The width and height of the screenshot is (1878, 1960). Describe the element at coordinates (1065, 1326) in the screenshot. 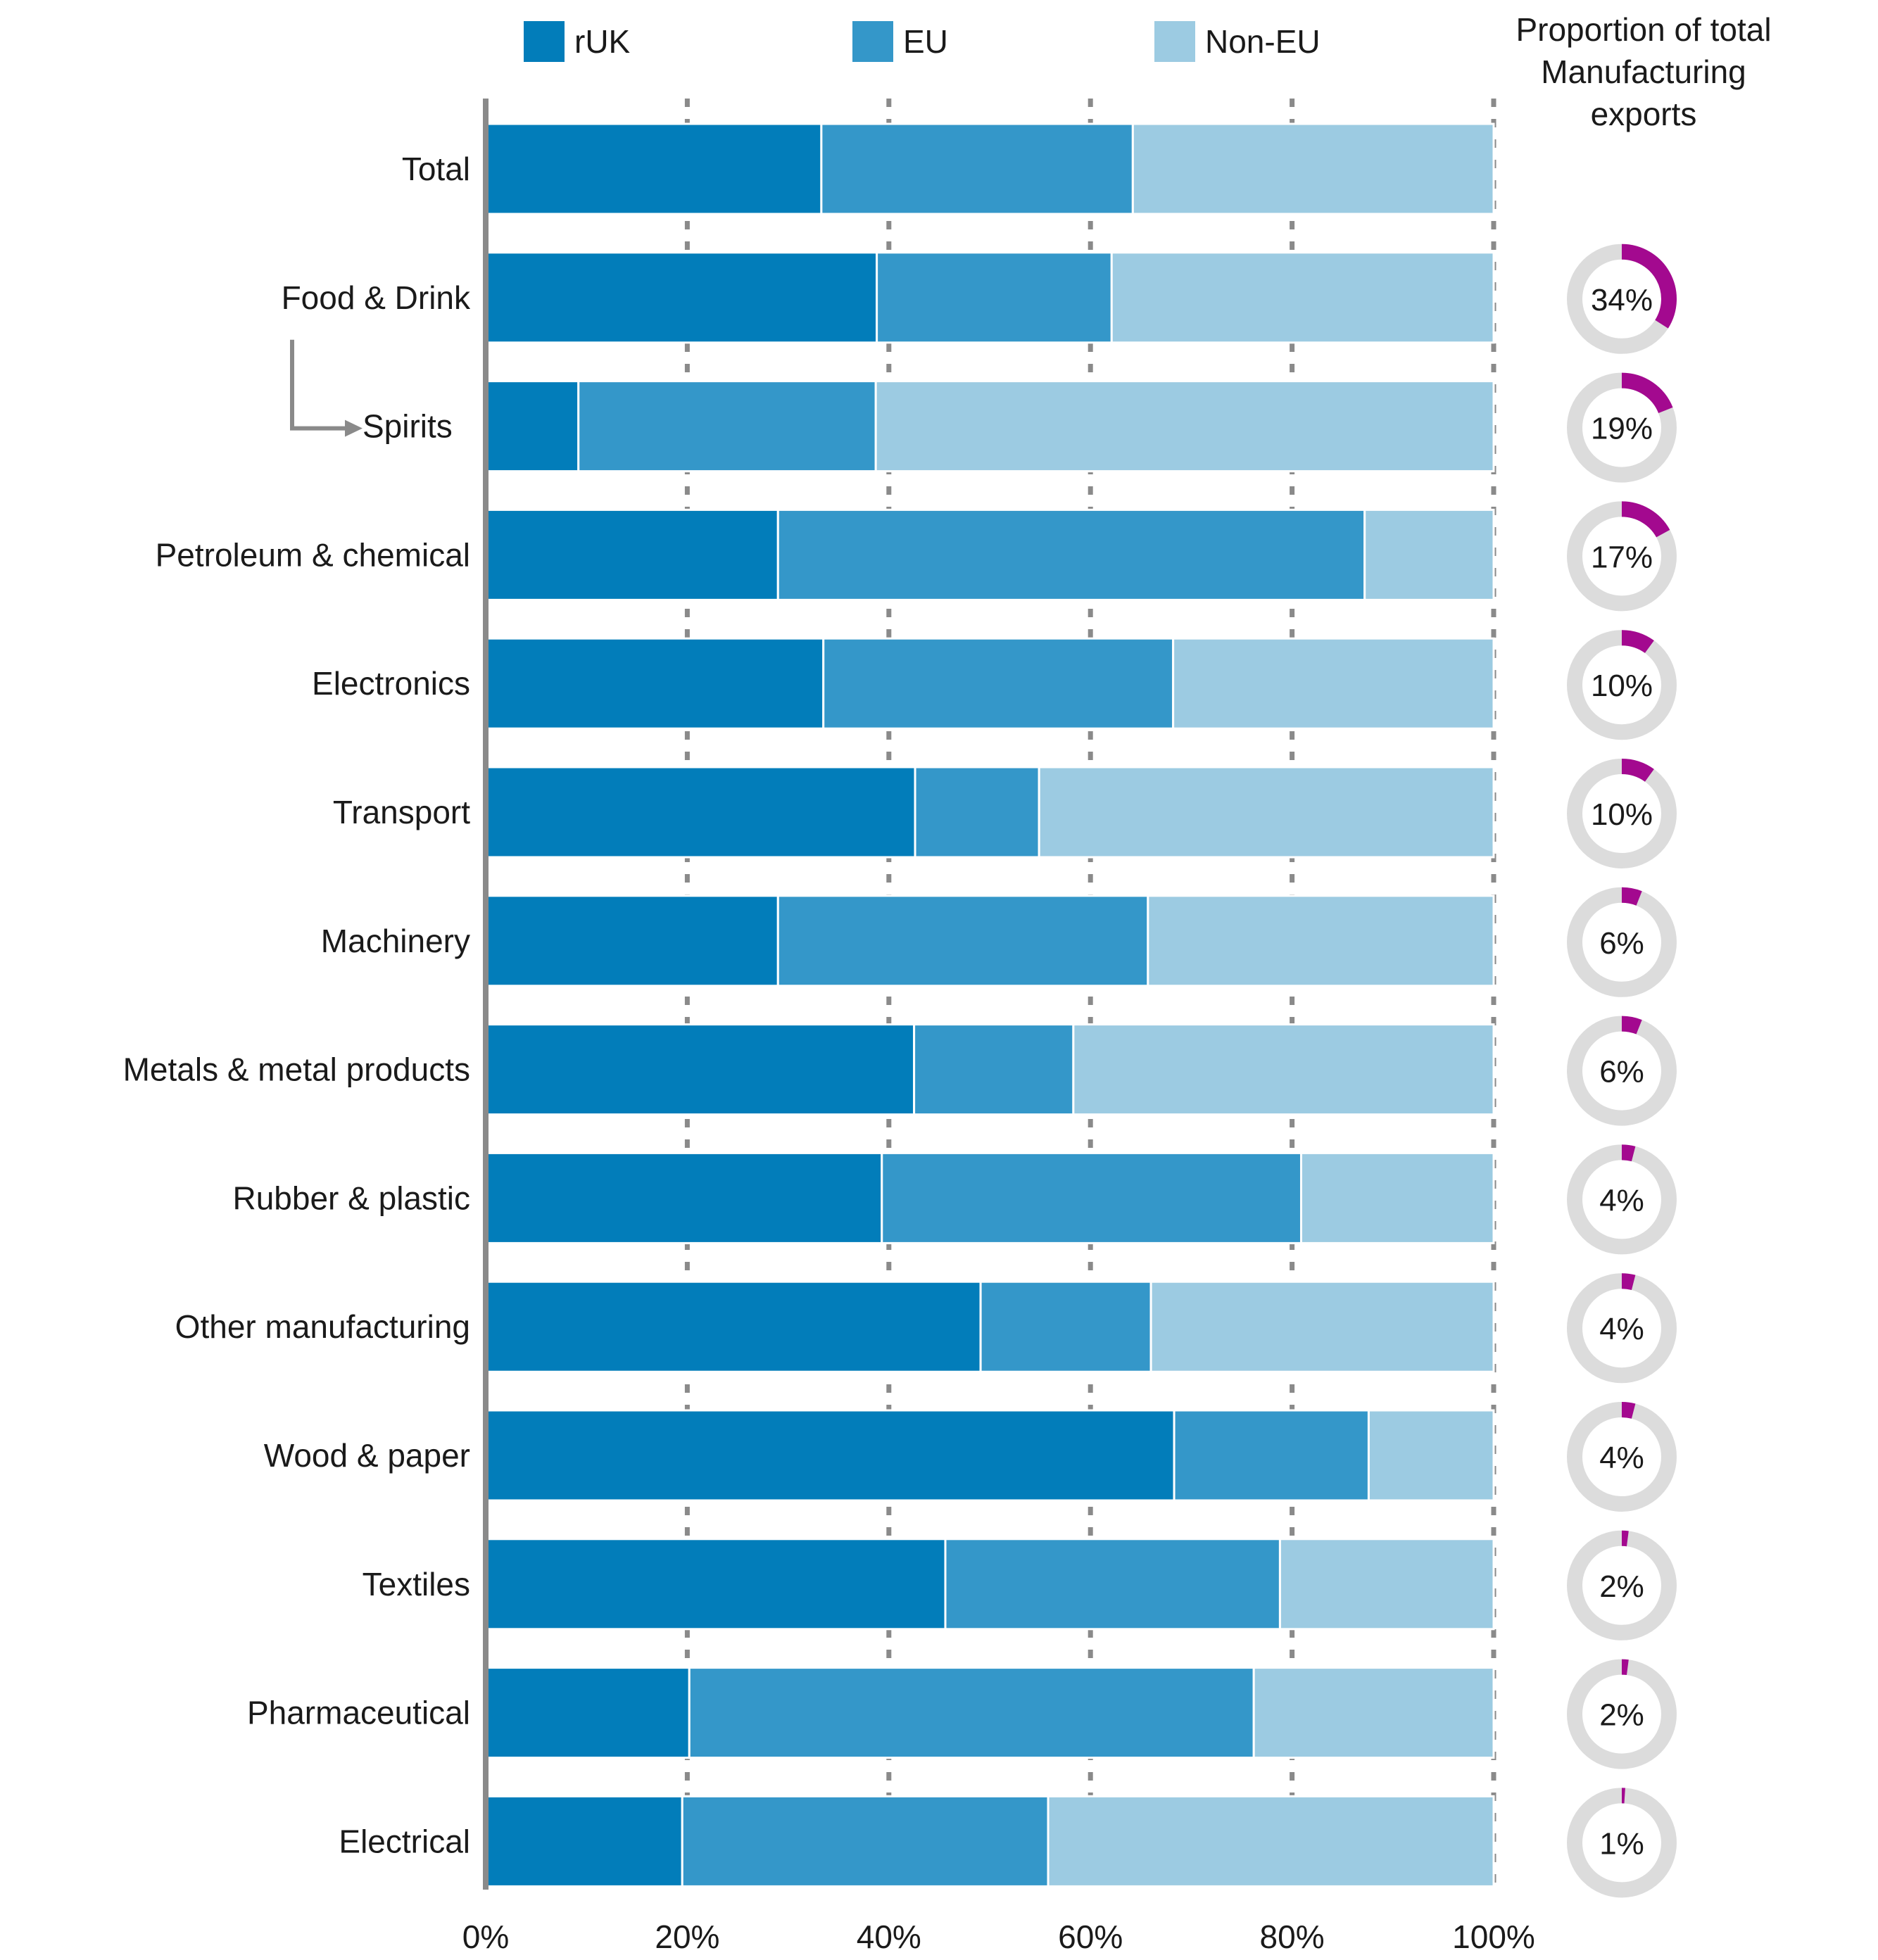

I see `bar-eu-other-manufacturing` at that location.